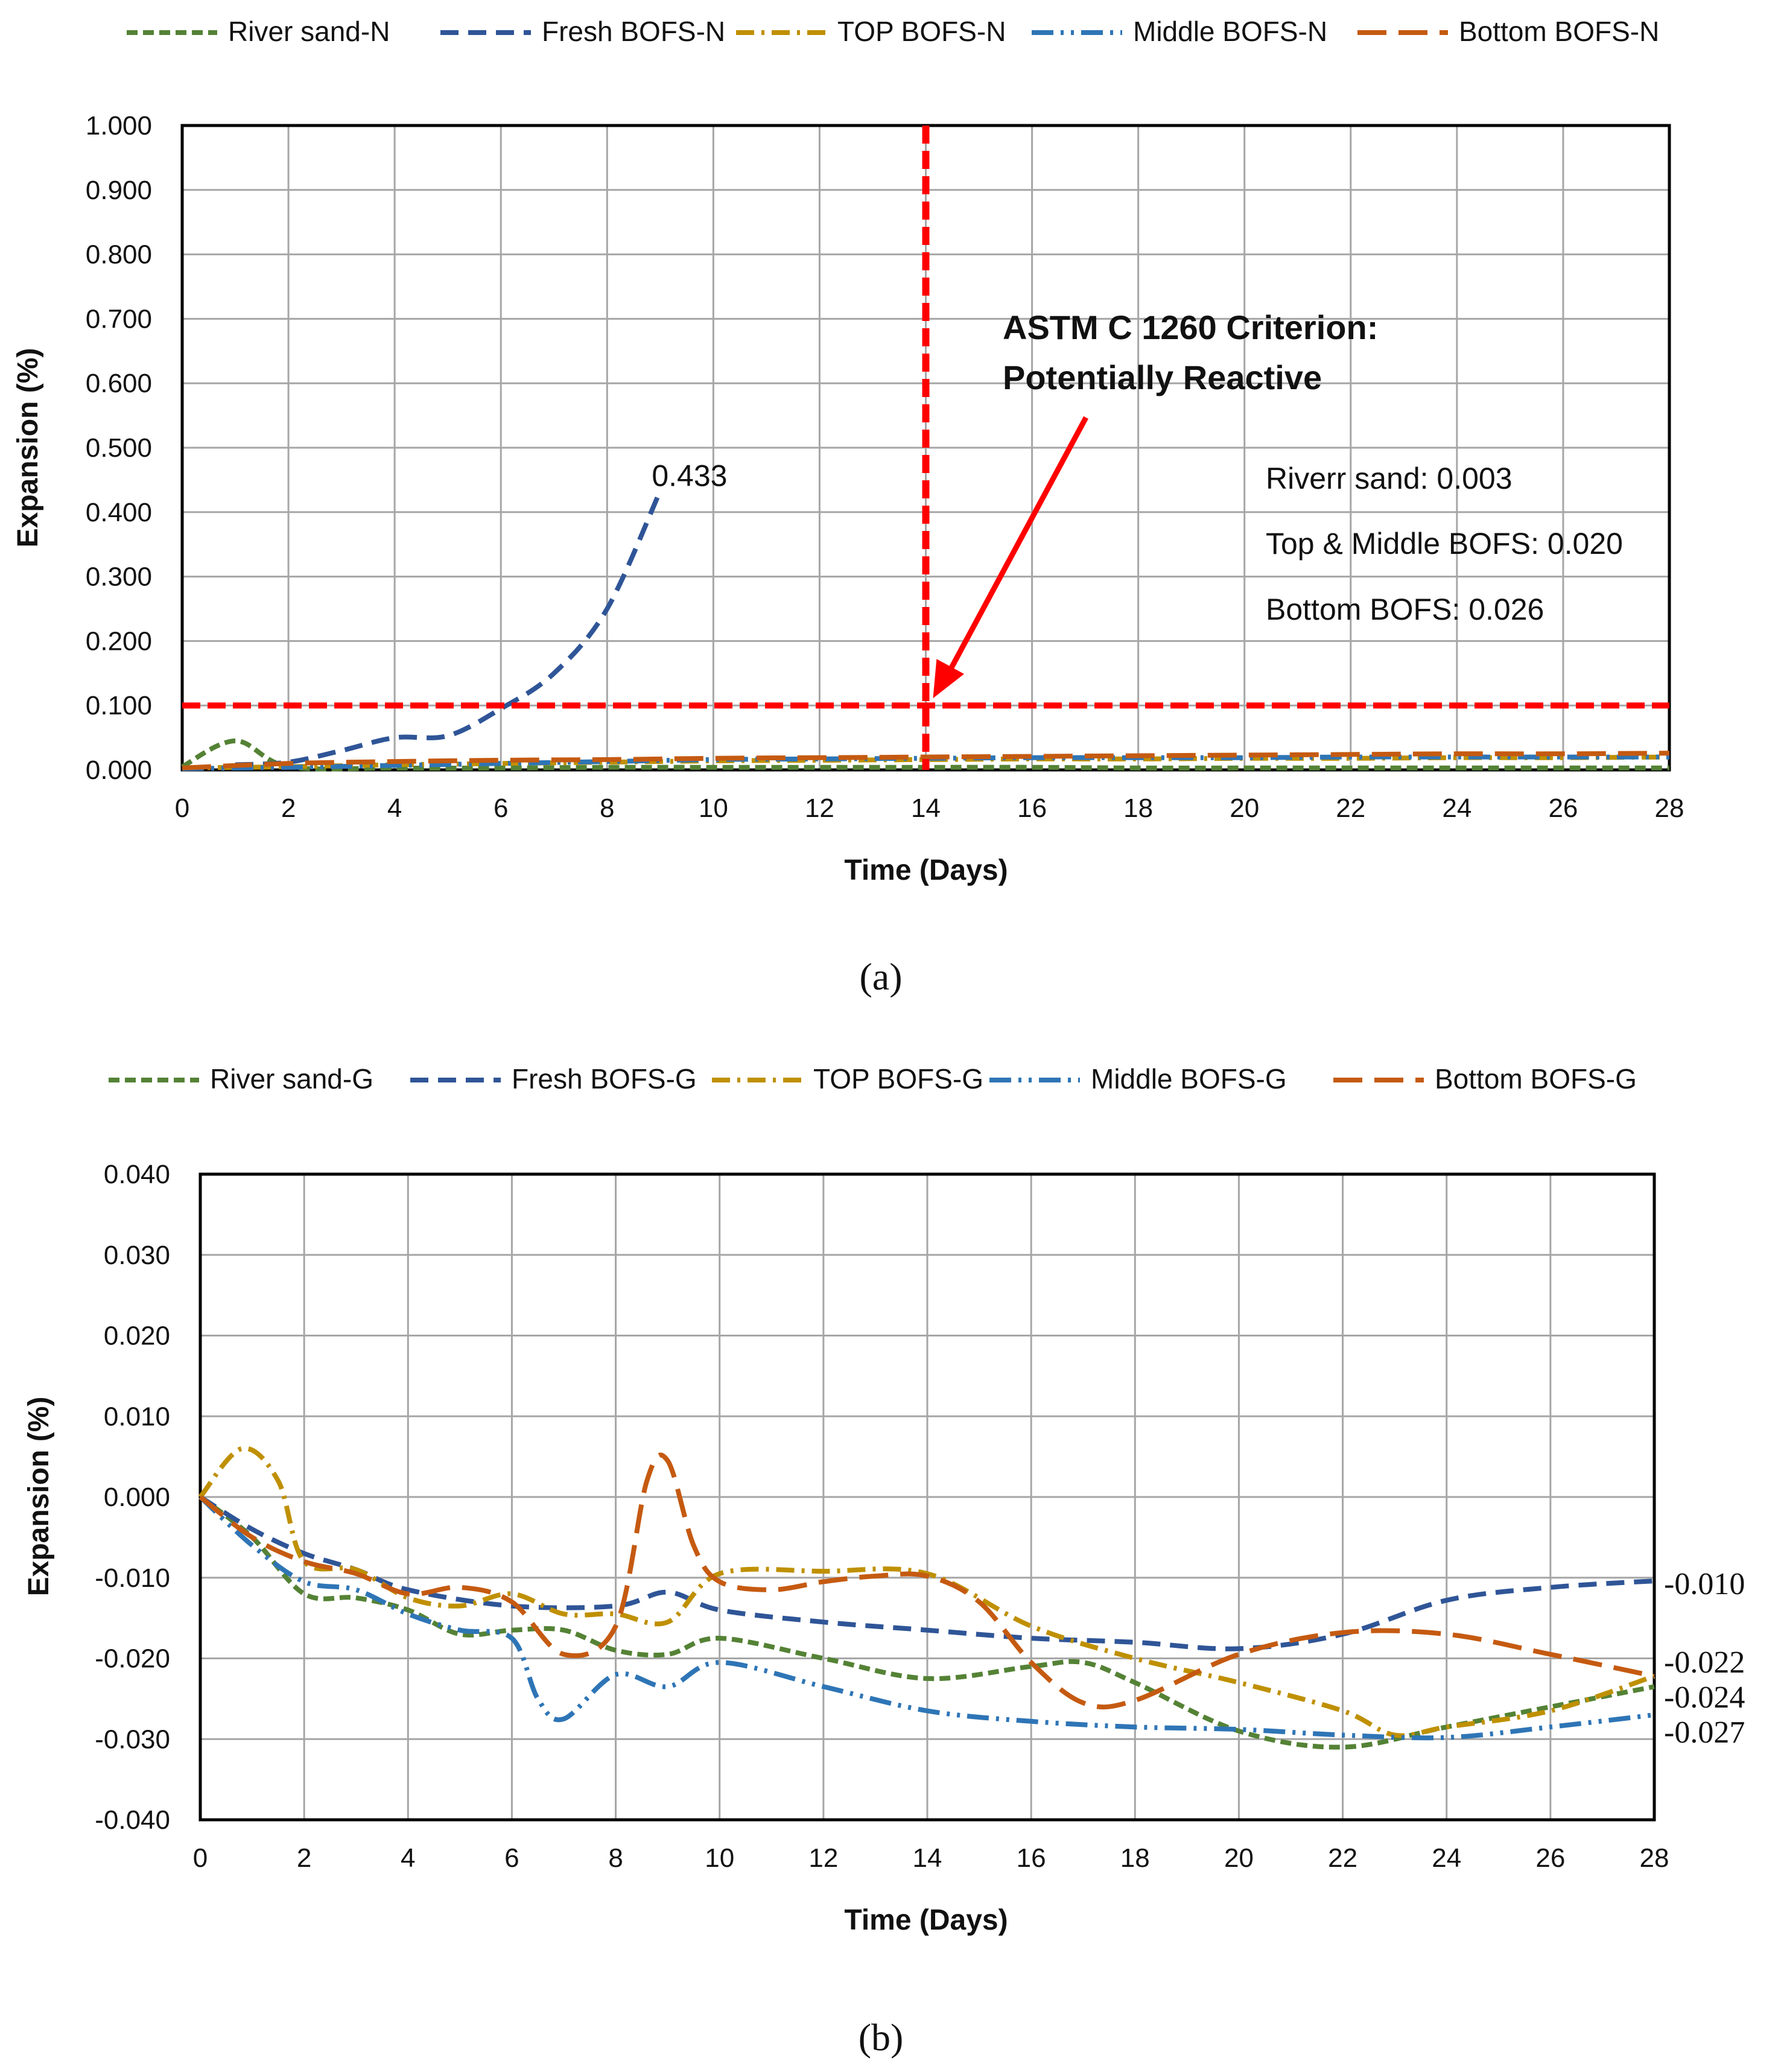  I want to click on x-axis-title-a: Time (Days), so click(926, 870).